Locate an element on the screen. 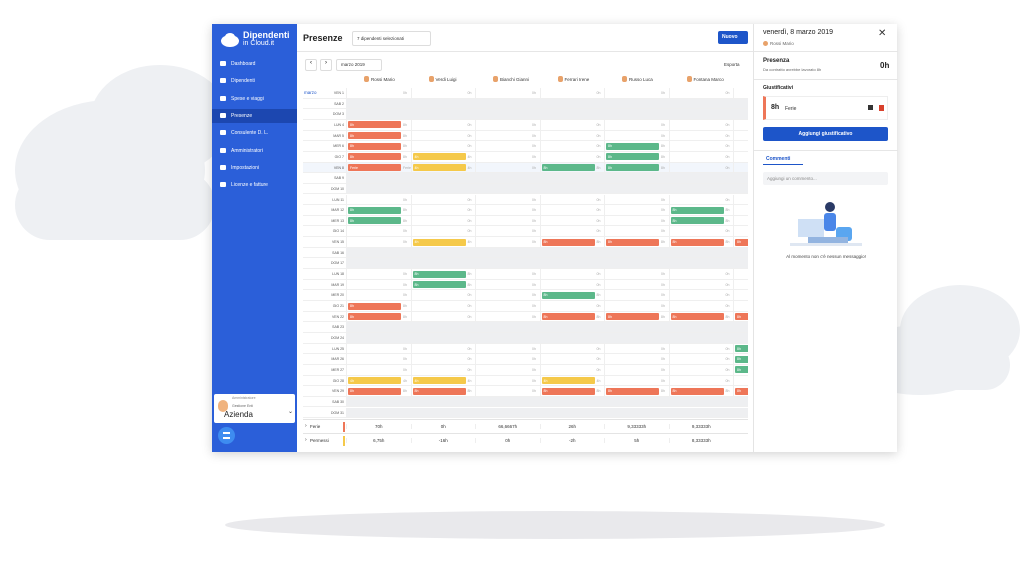 Image resolution: width=1024 pixels, height=561 pixels. employee-selector: 7 dipendenti selezionati is located at coordinates (391, 38).